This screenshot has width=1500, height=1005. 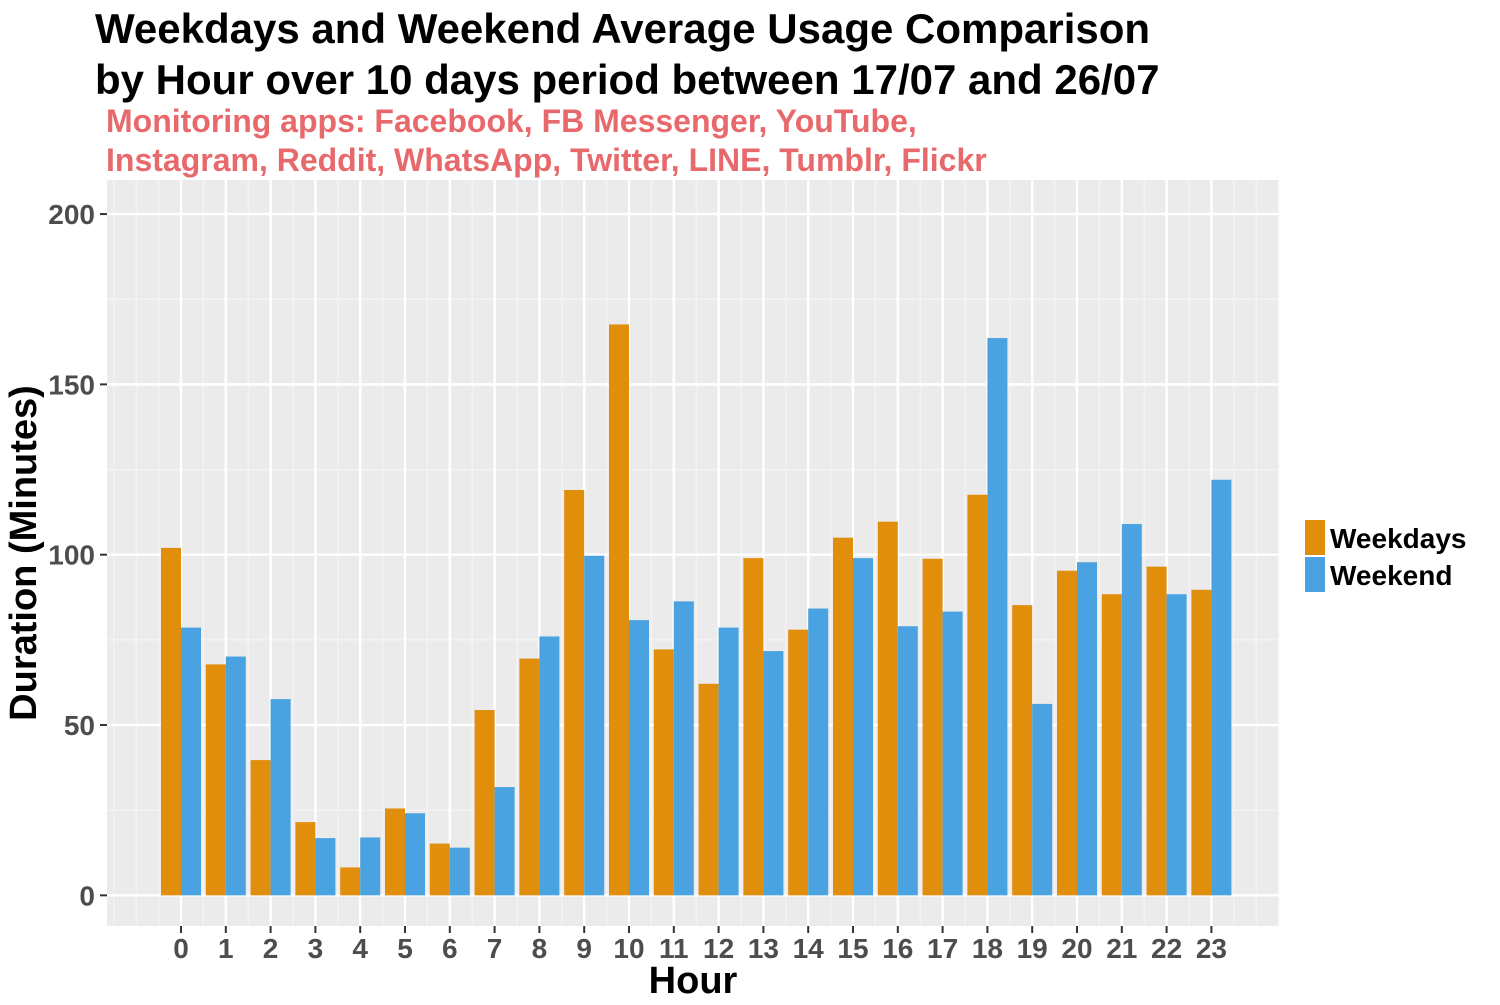 I want to click on x-tick-label: 12, so click(x=718, y=948).